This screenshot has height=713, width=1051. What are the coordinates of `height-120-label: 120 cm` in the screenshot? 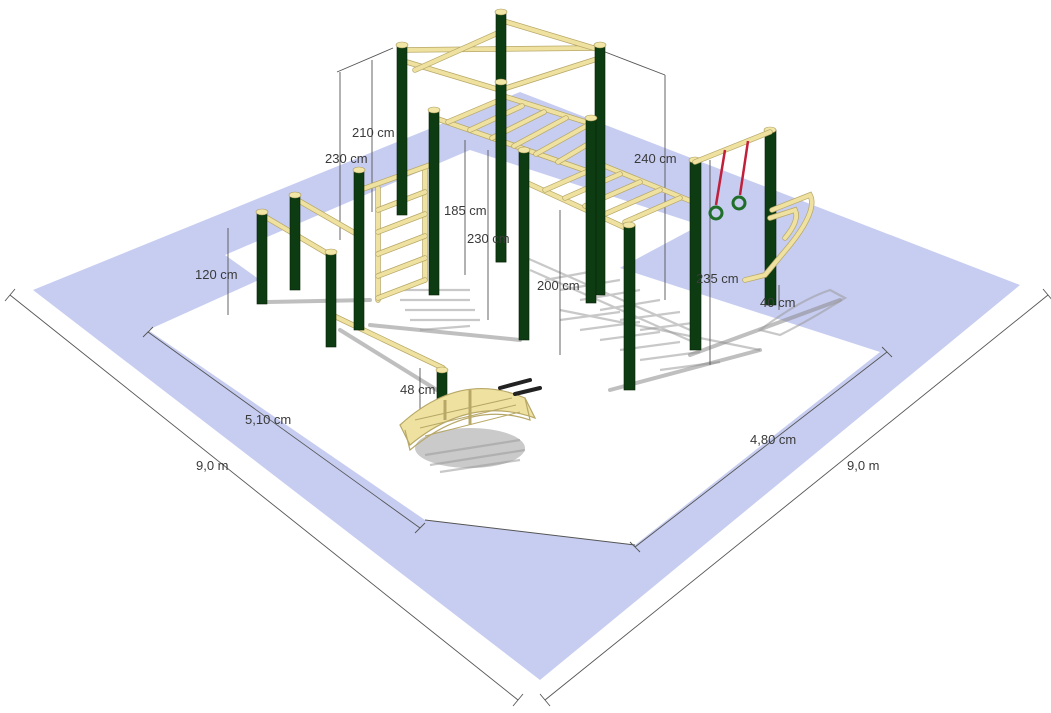 It's located at (216, 274).